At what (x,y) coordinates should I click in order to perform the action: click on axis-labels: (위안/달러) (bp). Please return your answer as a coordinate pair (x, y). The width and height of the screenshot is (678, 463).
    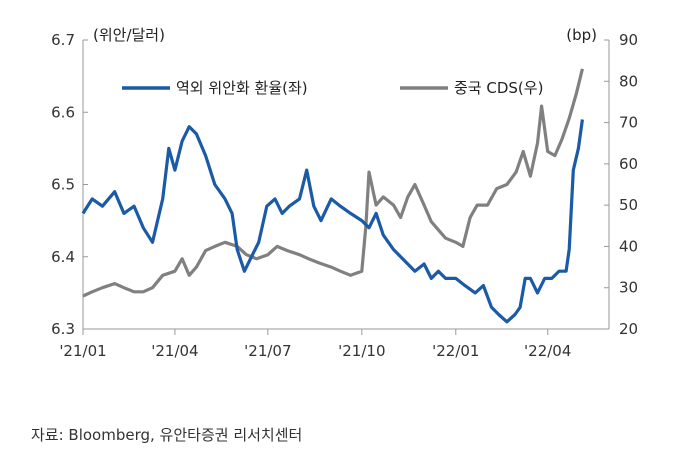
    Looking at the image, I should click on (345, 35).